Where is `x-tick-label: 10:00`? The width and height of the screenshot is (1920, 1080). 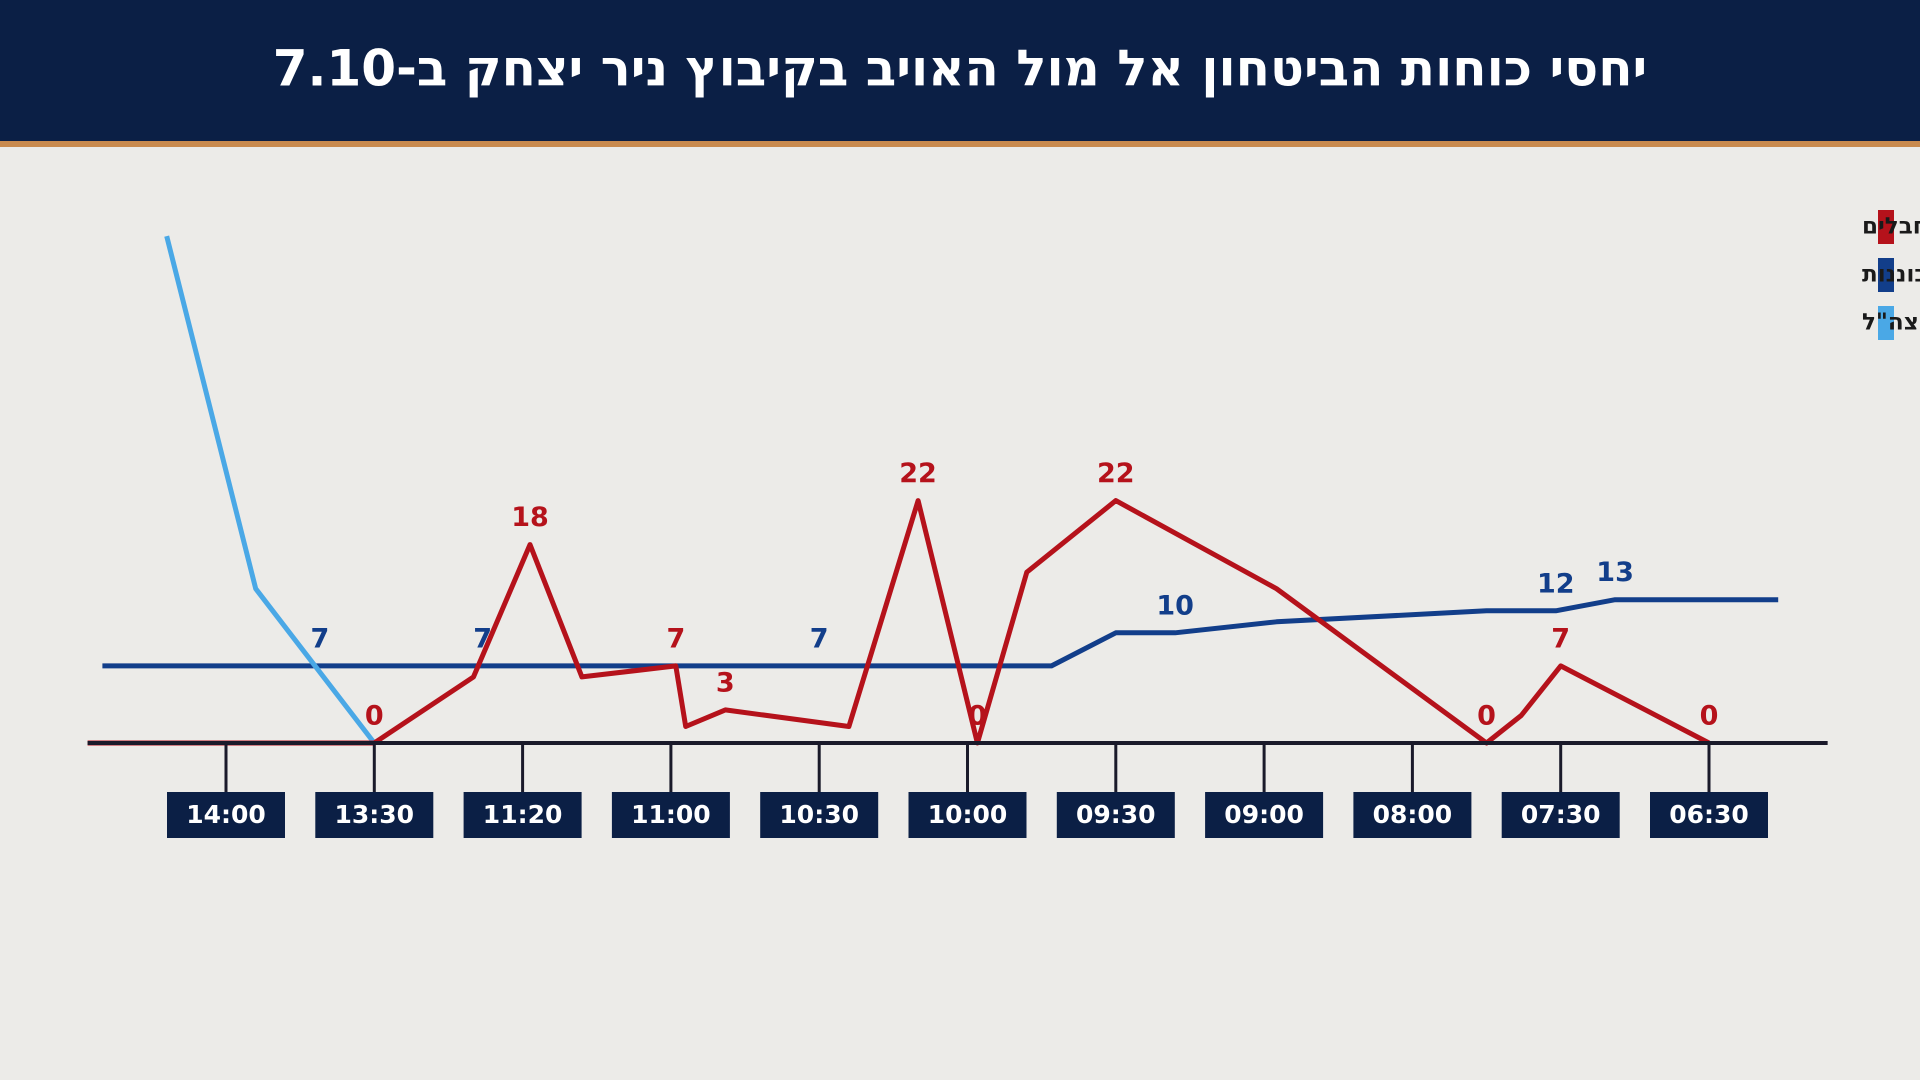
x-tick-label: 10:00 is located at coordinates (968, 814).